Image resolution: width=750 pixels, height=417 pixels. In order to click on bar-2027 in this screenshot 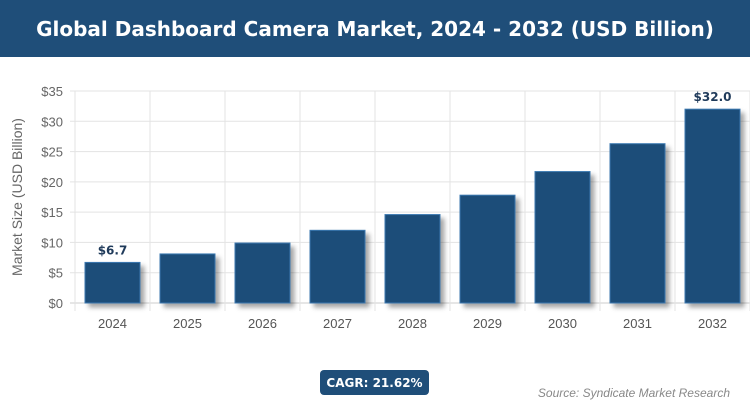, I will do `click(337, 266)`.